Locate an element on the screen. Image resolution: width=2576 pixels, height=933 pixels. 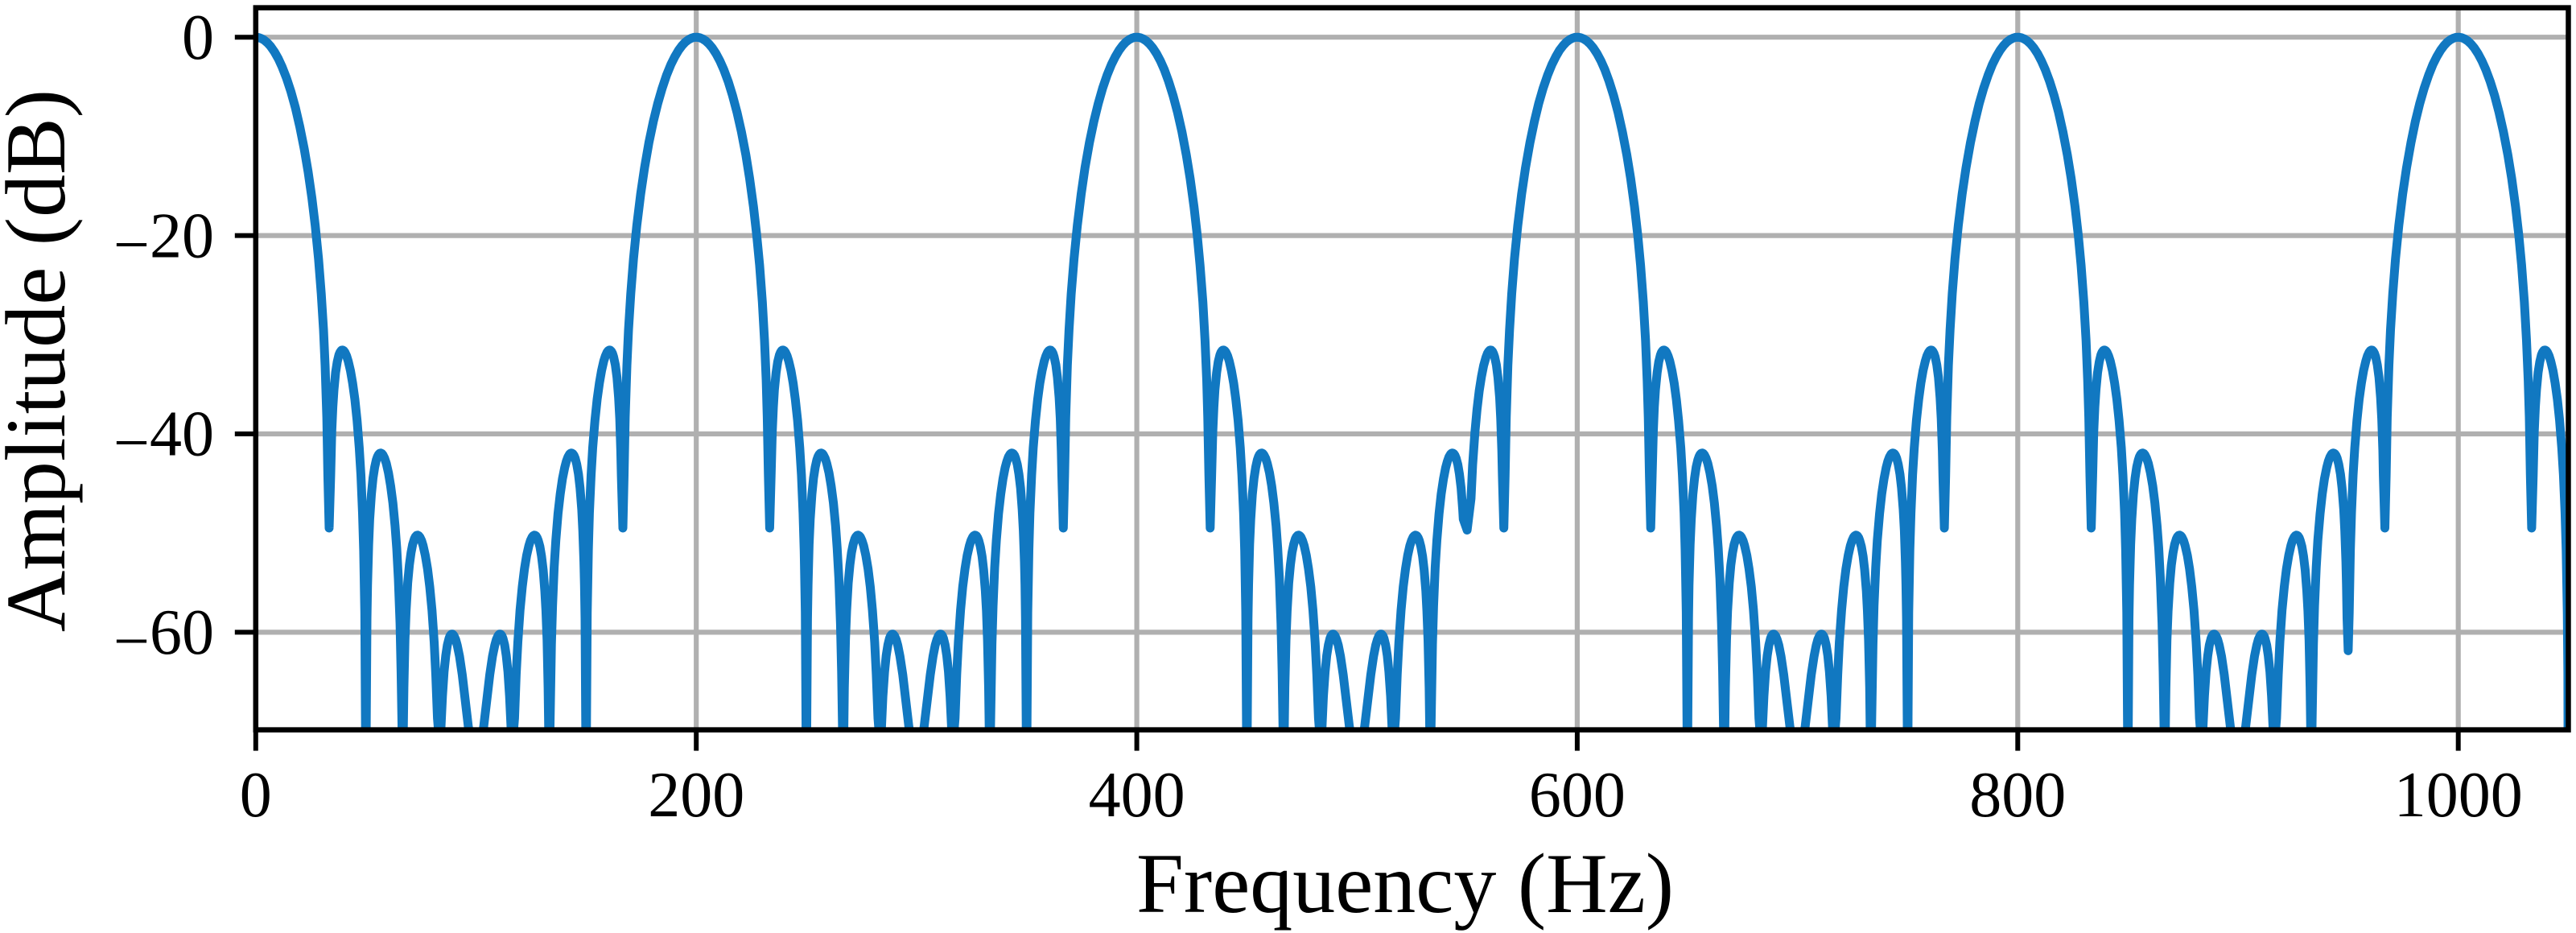
svg-text: Amplitude (dB) is located at coordinates (41, 360).